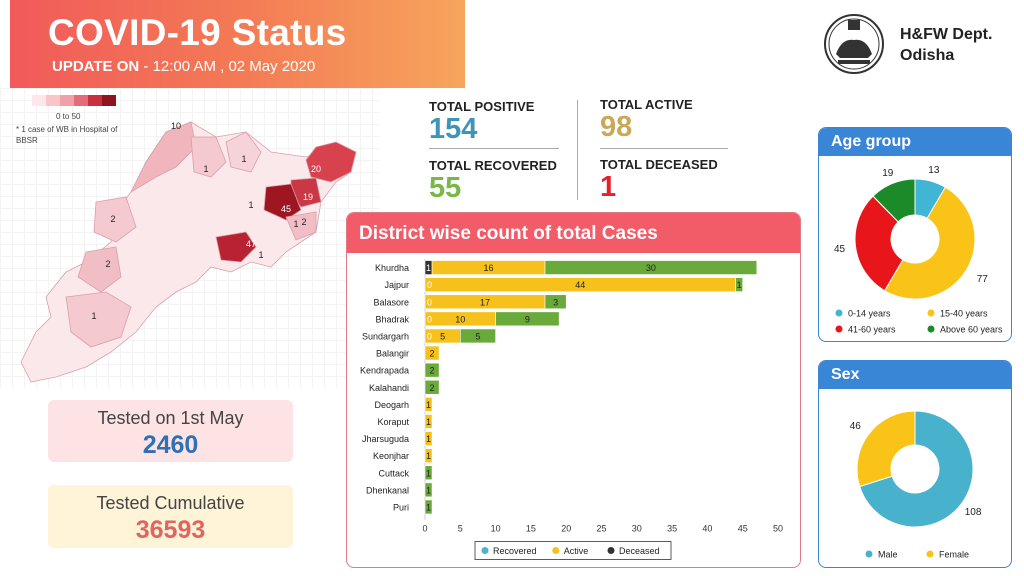 The image size is (1024, 576). I want to click on map-color-scale, so click(74, 100).